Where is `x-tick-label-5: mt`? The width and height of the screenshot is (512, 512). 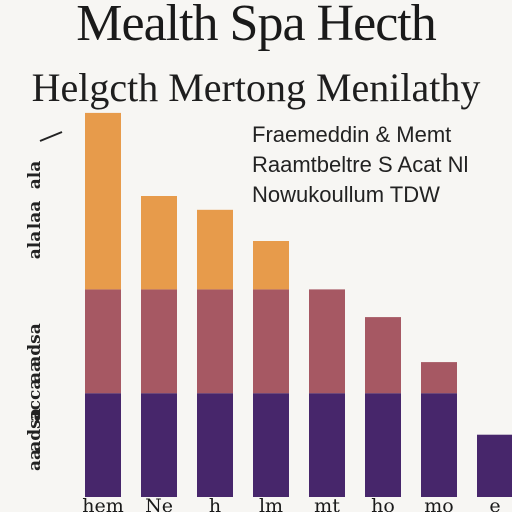
x-tick-label-5: mt is located at coordinates (327, 503).